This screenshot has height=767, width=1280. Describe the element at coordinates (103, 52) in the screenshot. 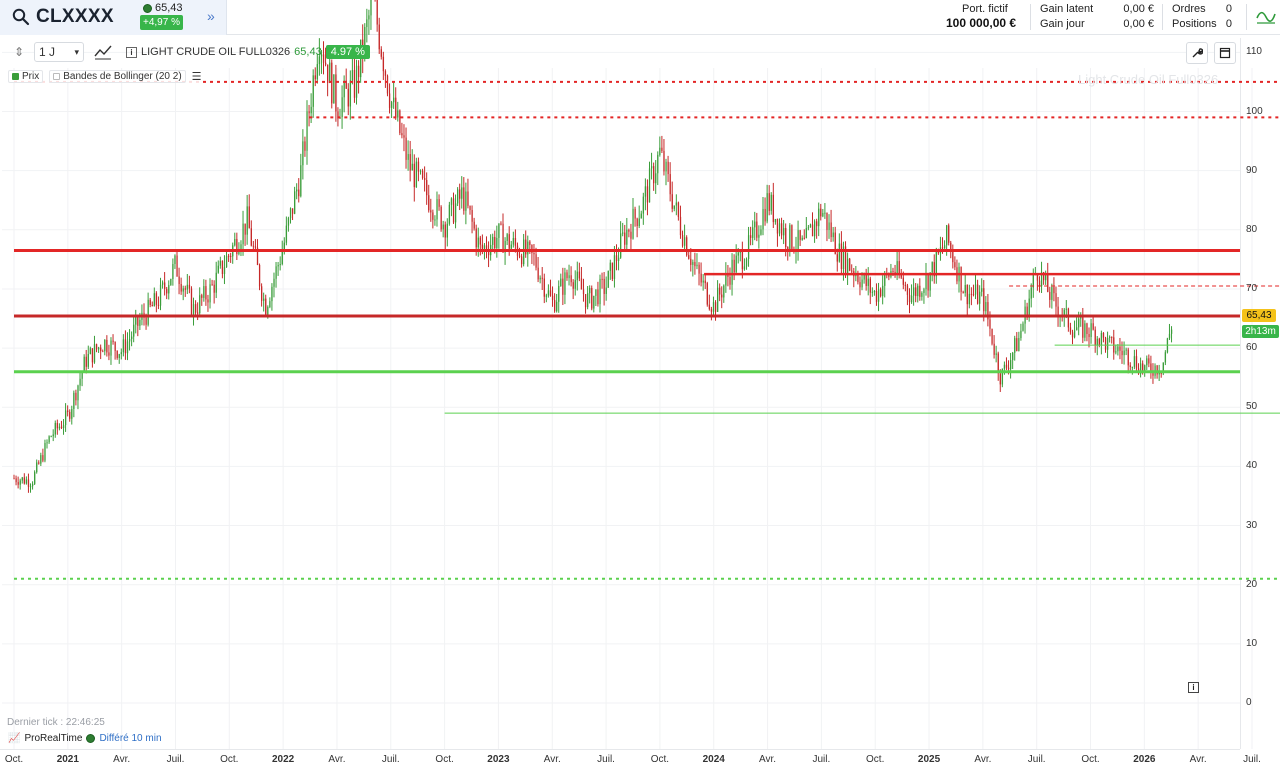

I see `chart-type-icon` at that location.